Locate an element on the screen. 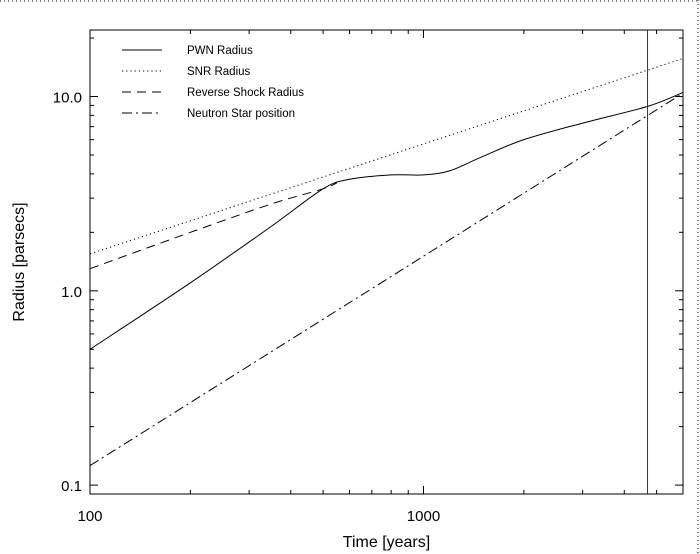 Image resolution: width=700 pixels, height=554 pixels. legend-label-pwn-radius: PWN Radius is located at coordinates (220, 51).